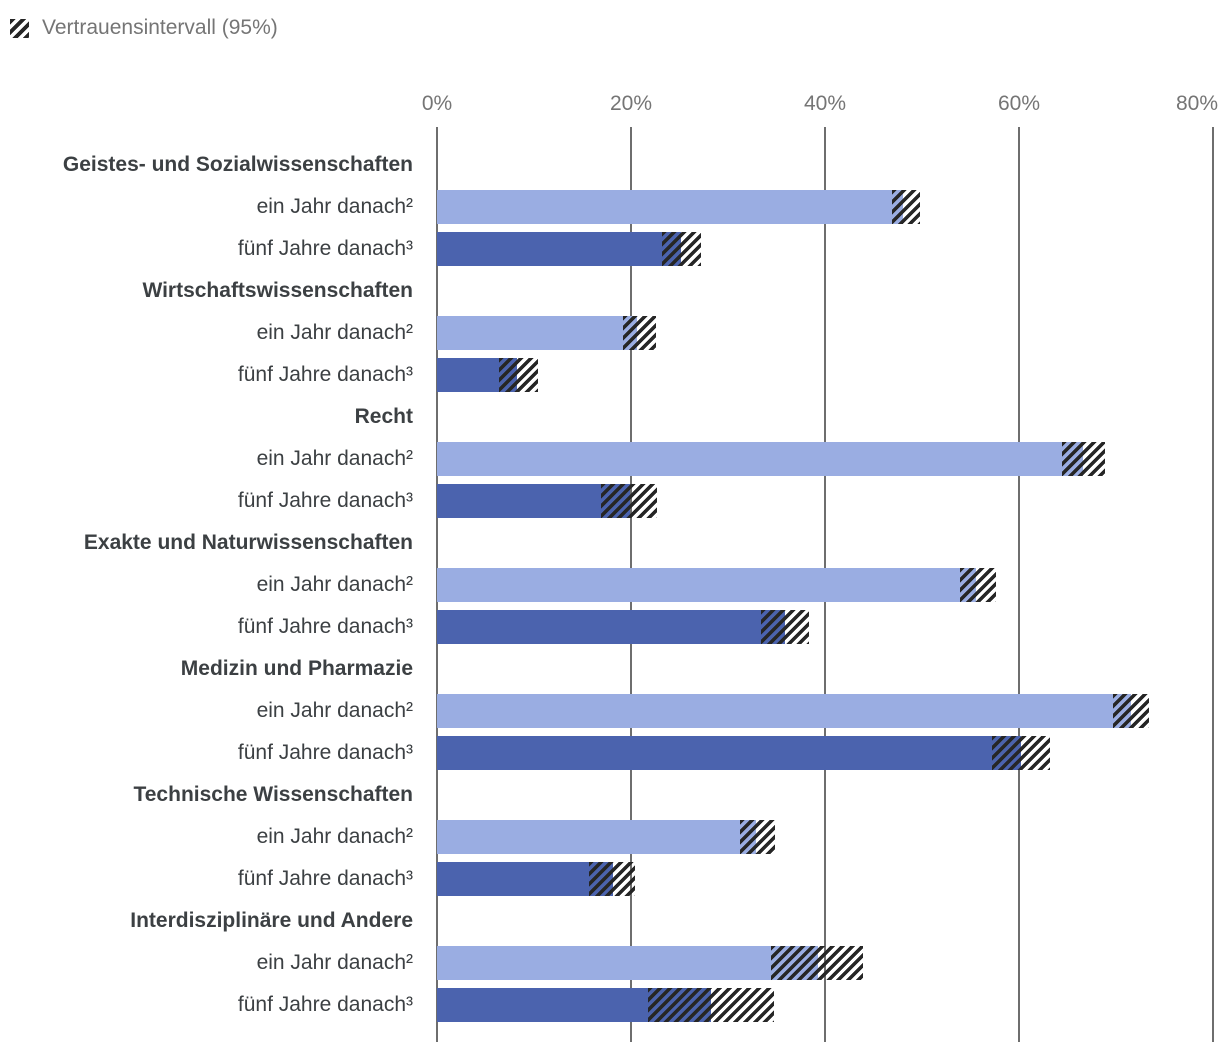 This screenshot has height=1054, width=1220. What do you see at coordinates (19, 28) in the screenshot?
I see `confidence-interval-hatch-icon` at bounding box center [19, 28].